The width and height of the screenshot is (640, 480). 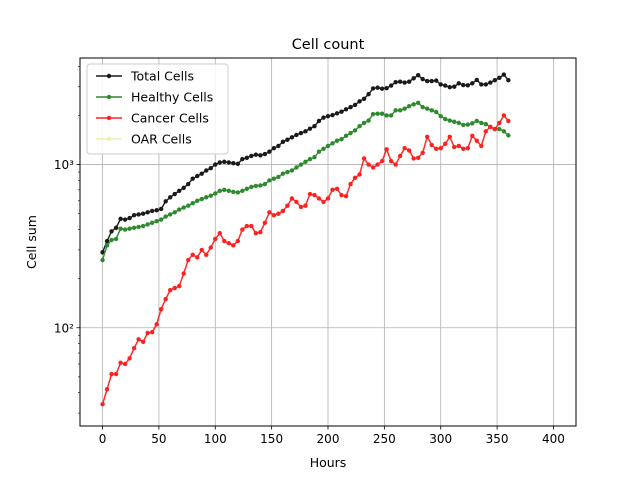 I want to click on x-tick-label: 250, so click(x=384, y=439).